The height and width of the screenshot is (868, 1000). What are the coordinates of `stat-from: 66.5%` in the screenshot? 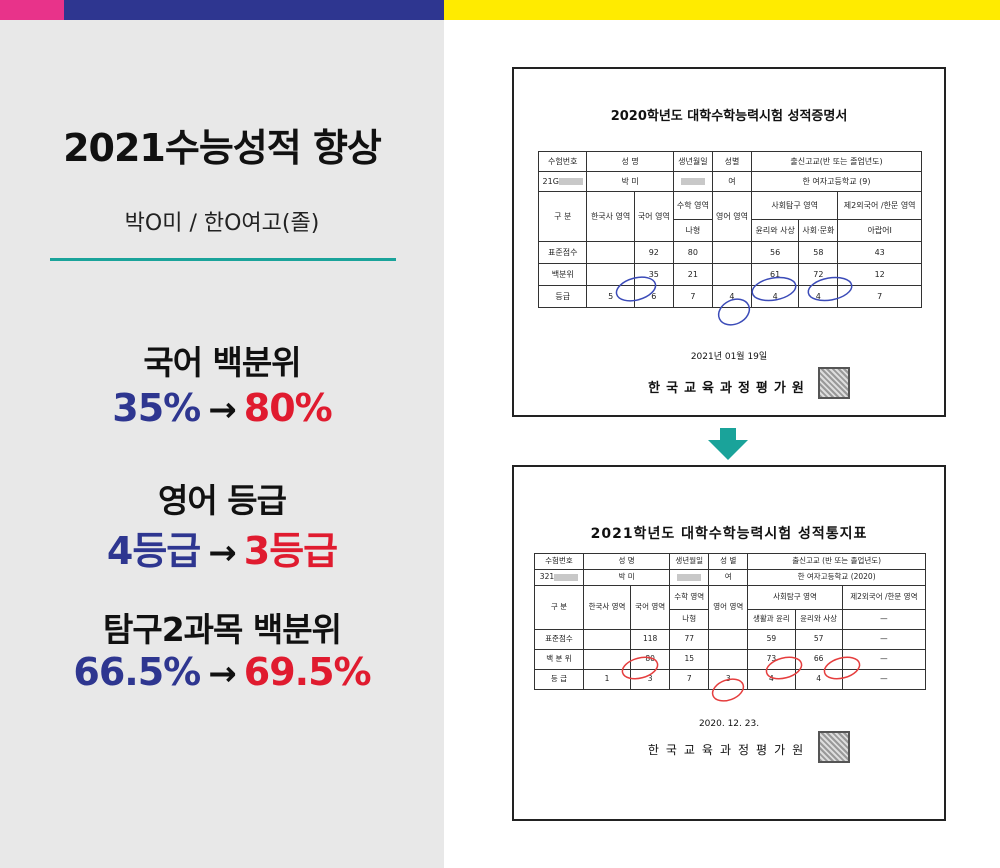 It's located at (137, 672).